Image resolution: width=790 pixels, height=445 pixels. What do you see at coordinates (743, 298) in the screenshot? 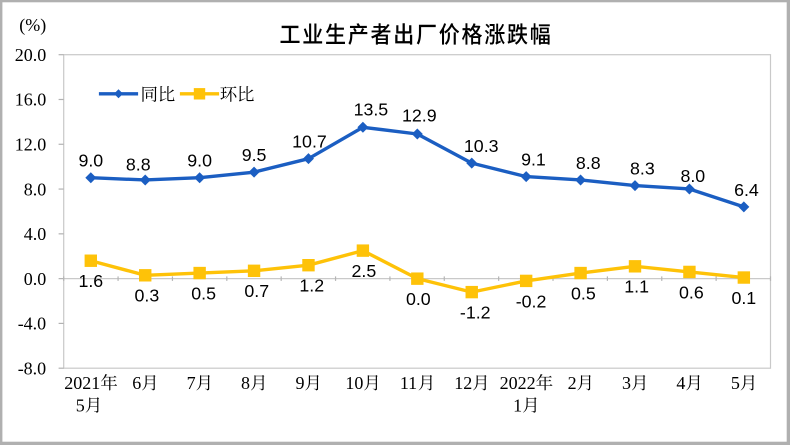
I see `svg-text: 0.1` at bounding box center [743, 298].